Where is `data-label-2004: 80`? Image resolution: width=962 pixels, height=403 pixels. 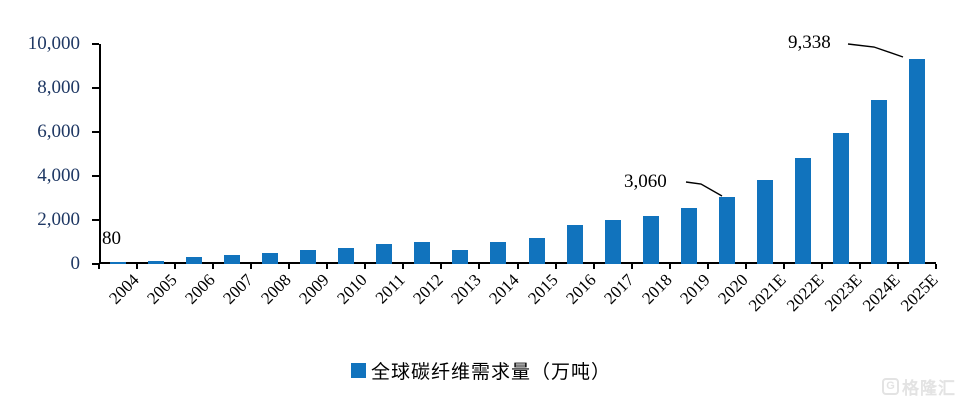 data-label-2004: 80 is located at coordinates (111, 238).